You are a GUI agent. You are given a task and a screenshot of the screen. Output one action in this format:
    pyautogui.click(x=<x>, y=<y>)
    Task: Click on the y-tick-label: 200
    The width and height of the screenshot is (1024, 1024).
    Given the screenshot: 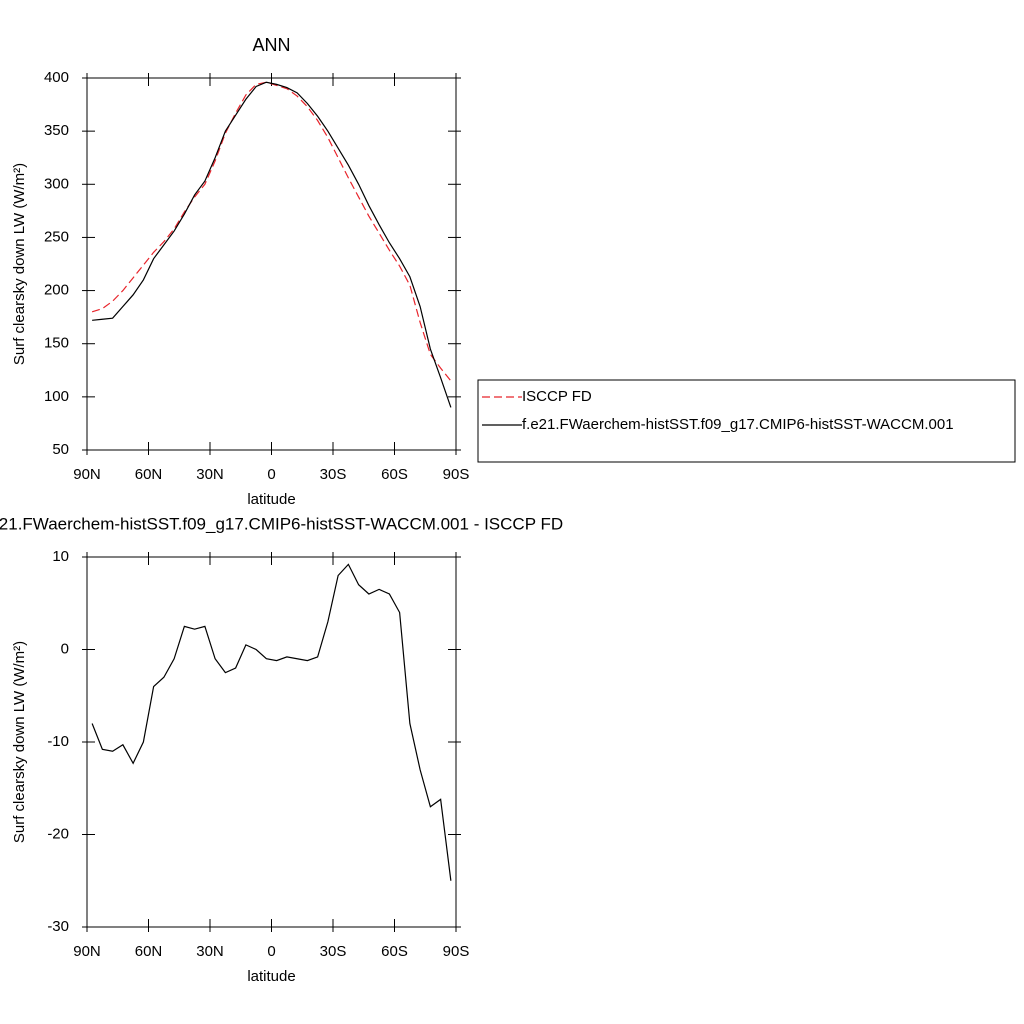 What is the action you would take?
    pyautogui.click(x=56, y=290)
    